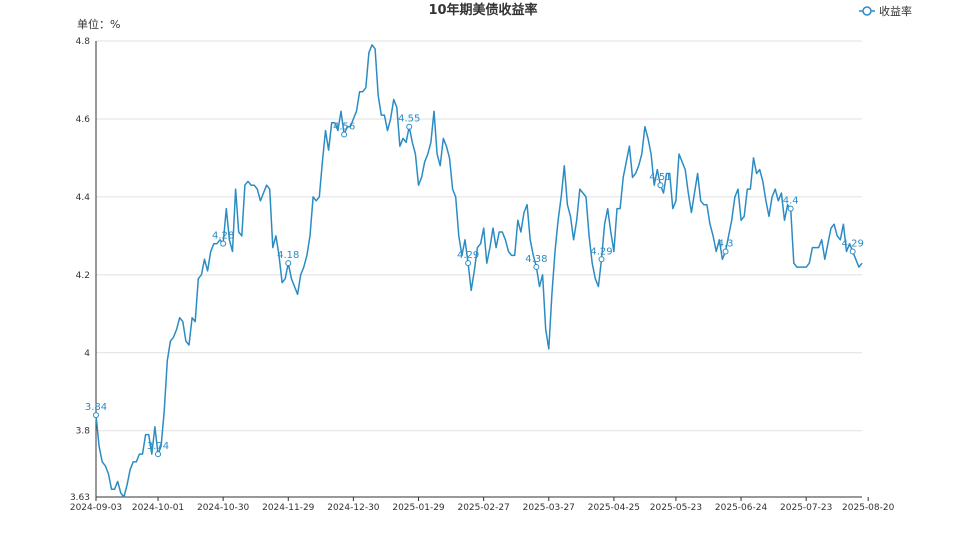 The image size is (958, 539). Describe the element at coordinates (868, 508) in the screenshot. I see `x-tick-label: 2025-08-20` at that location.